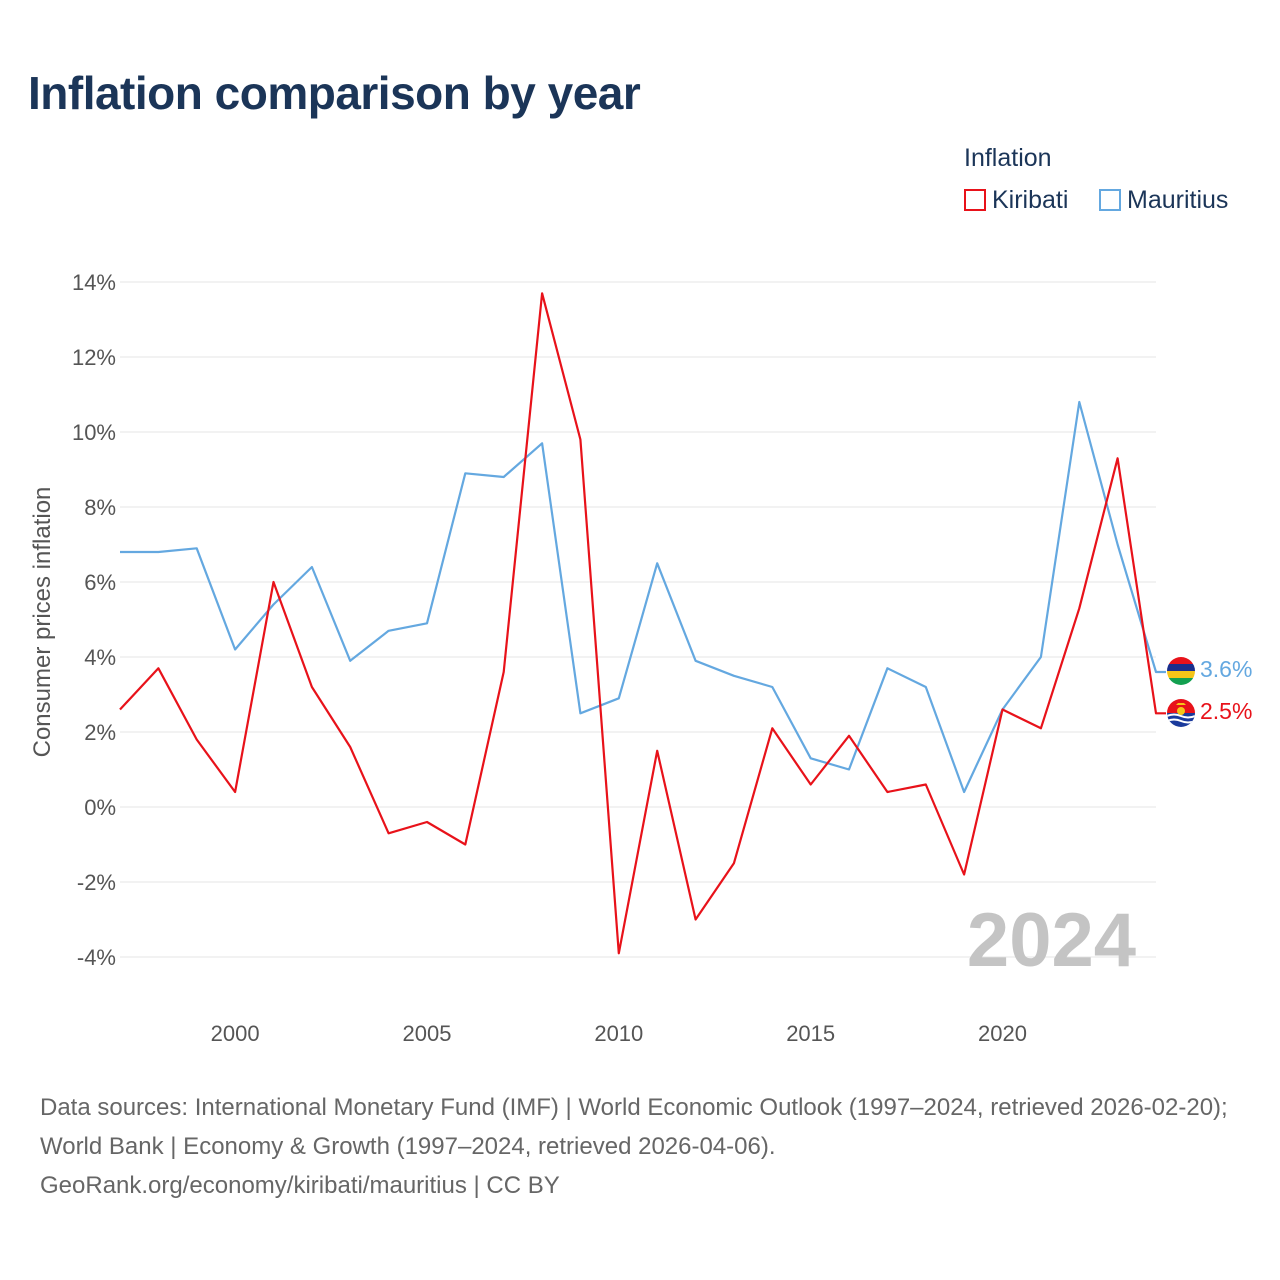 Image resolution: width=1280 pixels, height=1280 pixels. Describe the element at coordinates (1008, 158) in the screenshot. I see `legend-title: Inflation` at that location.